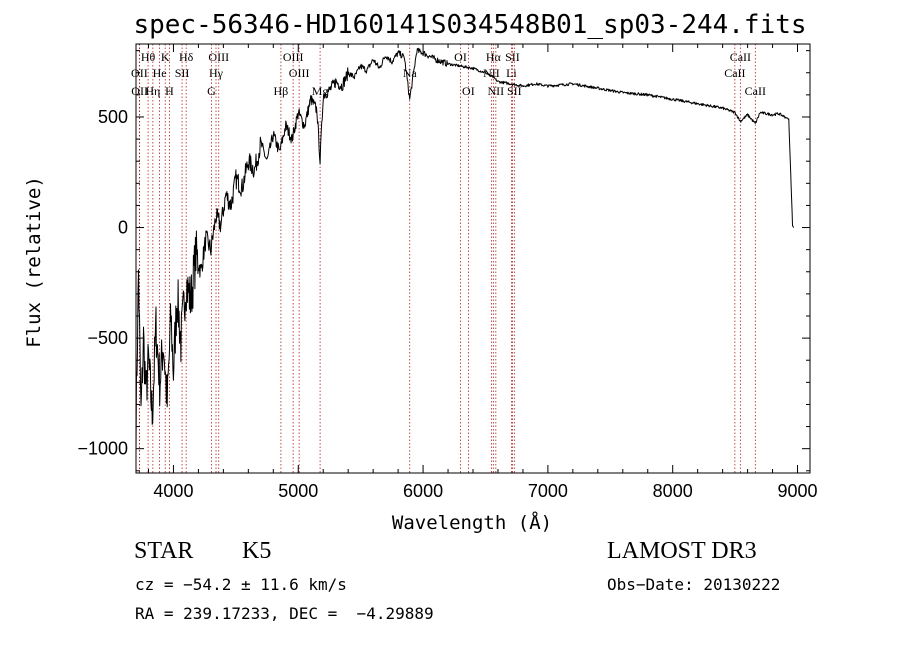  What do you see at coordinates (113, 117) in the screenshot?
I see `y-tick-label: 500` at bounding box center [113, 117].